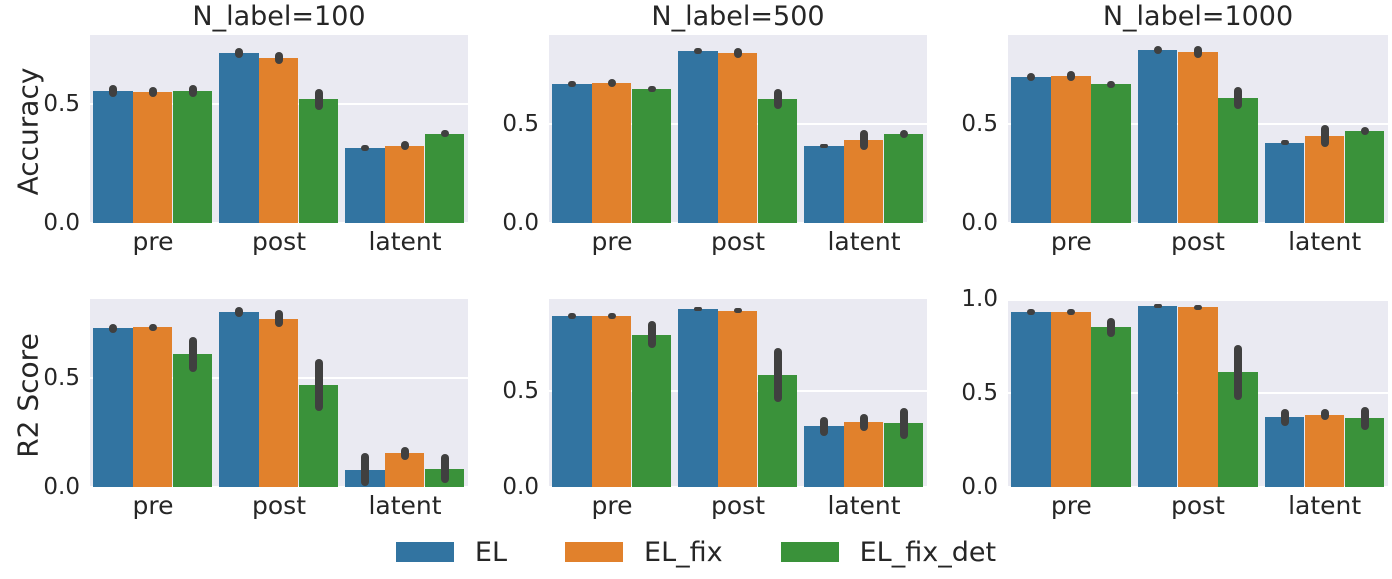 This screenshot has height=579, width=1392. Describe the element at coordinates (594, 552) in the screenshot. I see `legend-swatch-el-fix` at that location.